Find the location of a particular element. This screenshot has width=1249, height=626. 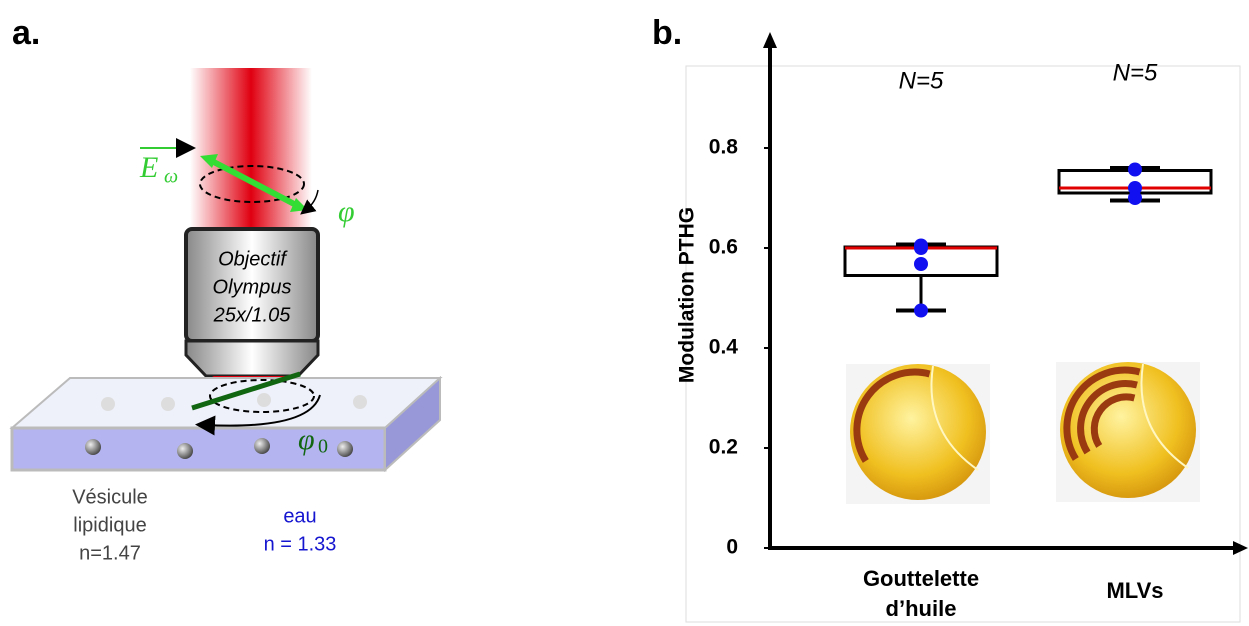

label-line: Vésicule is located at coordinates (110, 497).